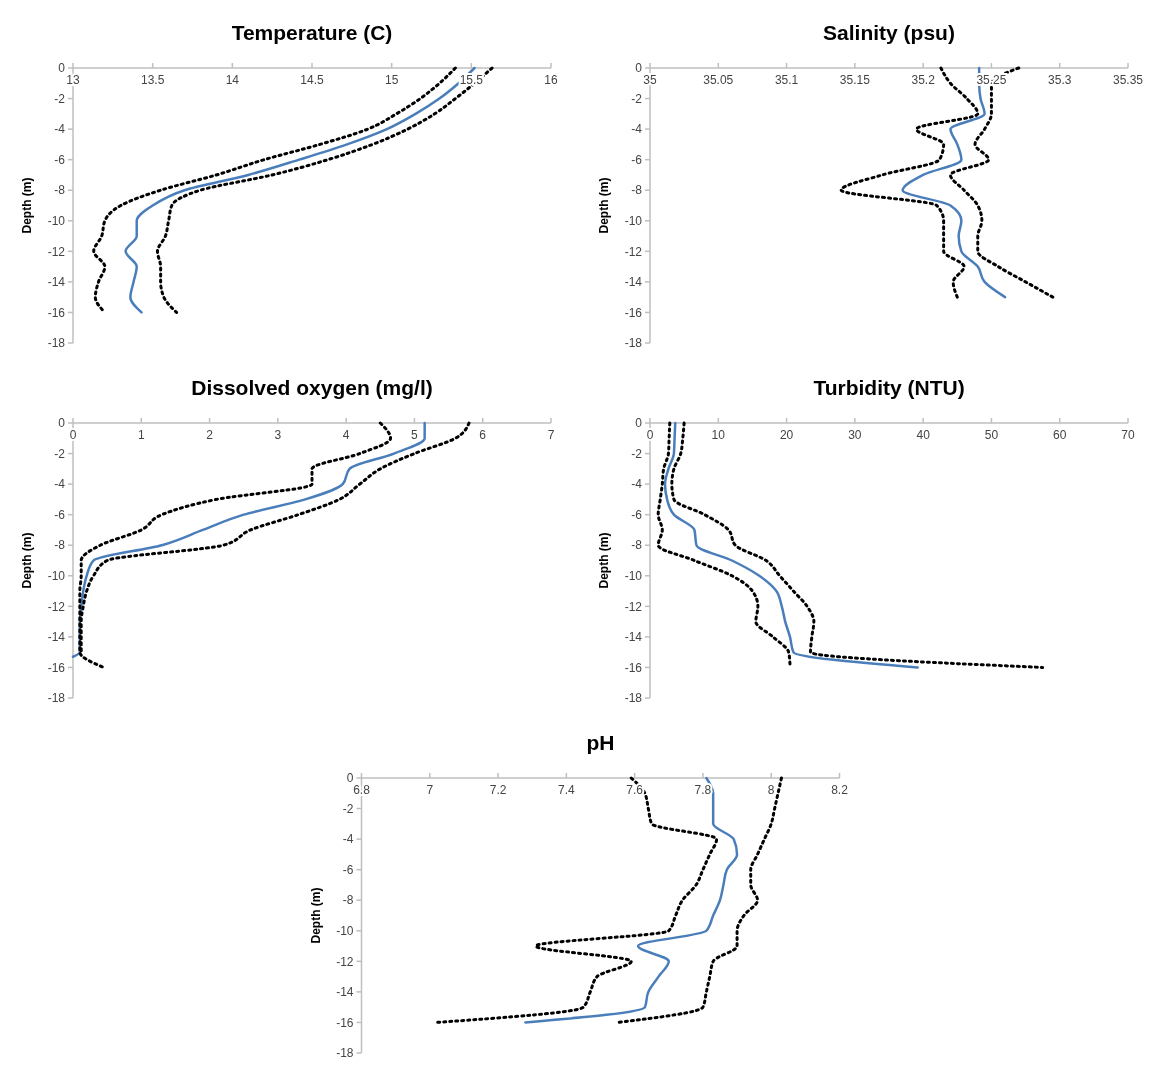  I want to click on x-tick-label: 8.2, so click(840, 790).